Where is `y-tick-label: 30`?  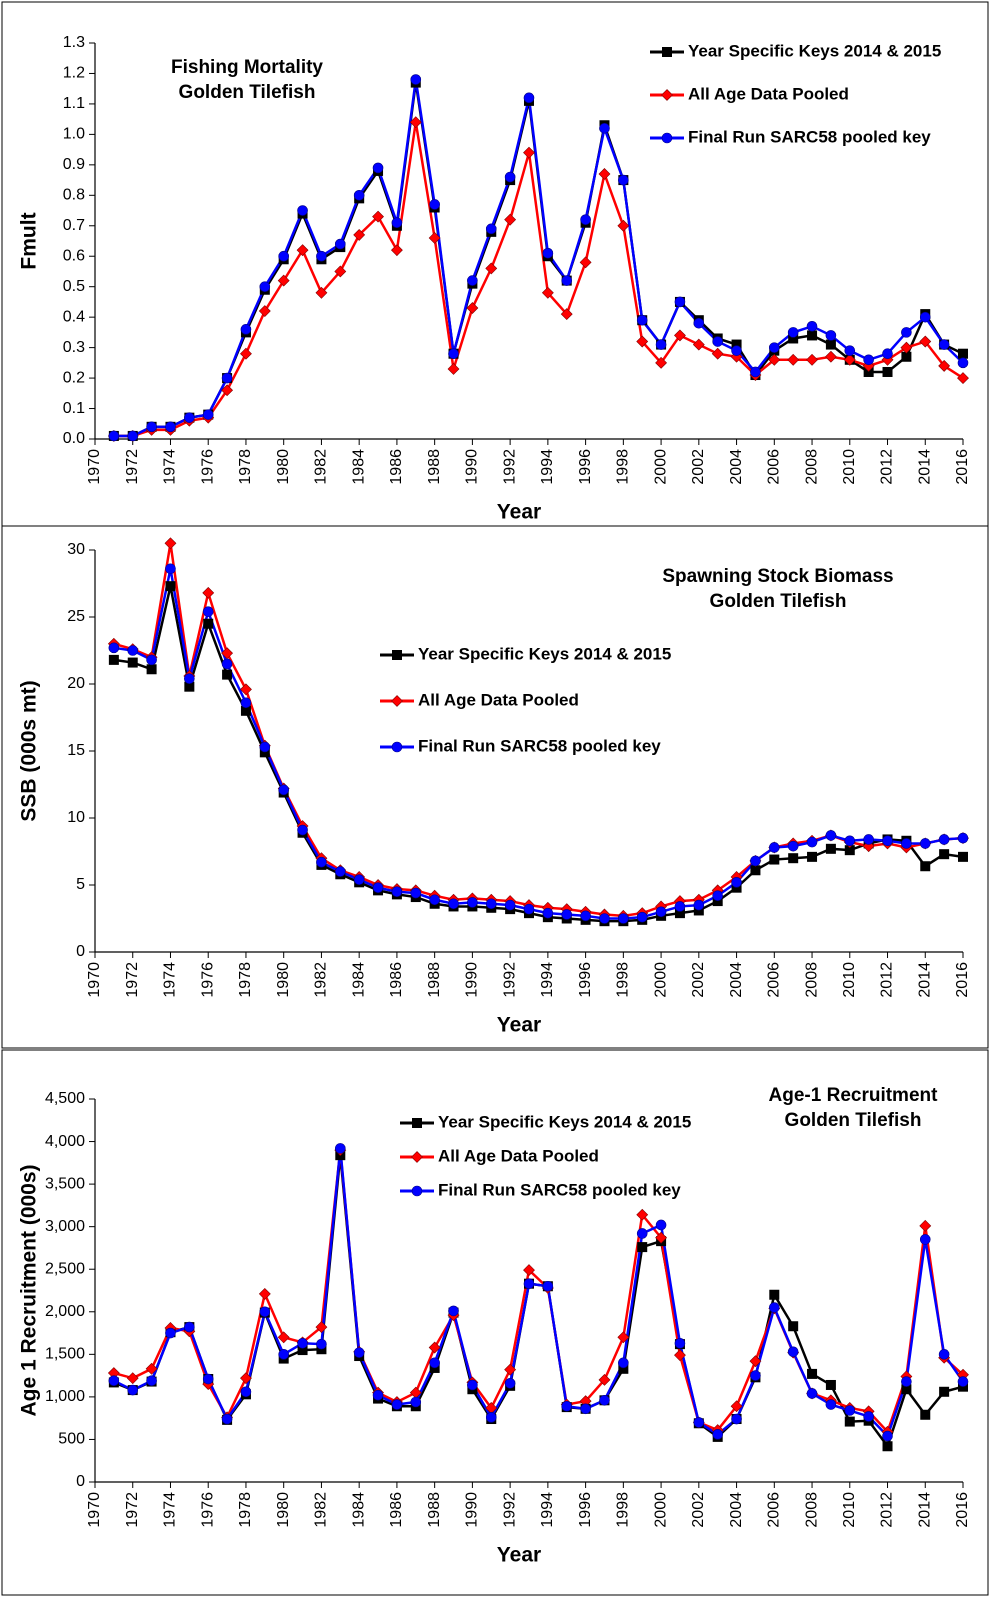
y-tick-label: 30 is located at coordinates (76, 549).